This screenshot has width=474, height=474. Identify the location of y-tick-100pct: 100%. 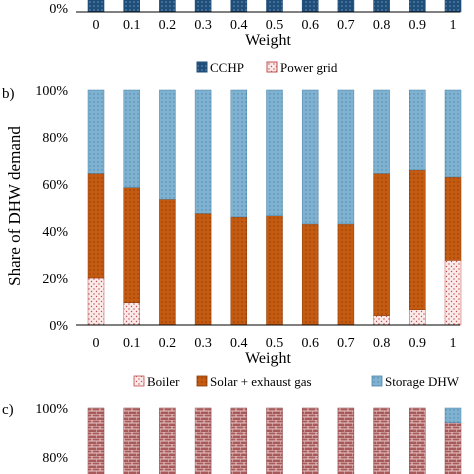
(51, 91).